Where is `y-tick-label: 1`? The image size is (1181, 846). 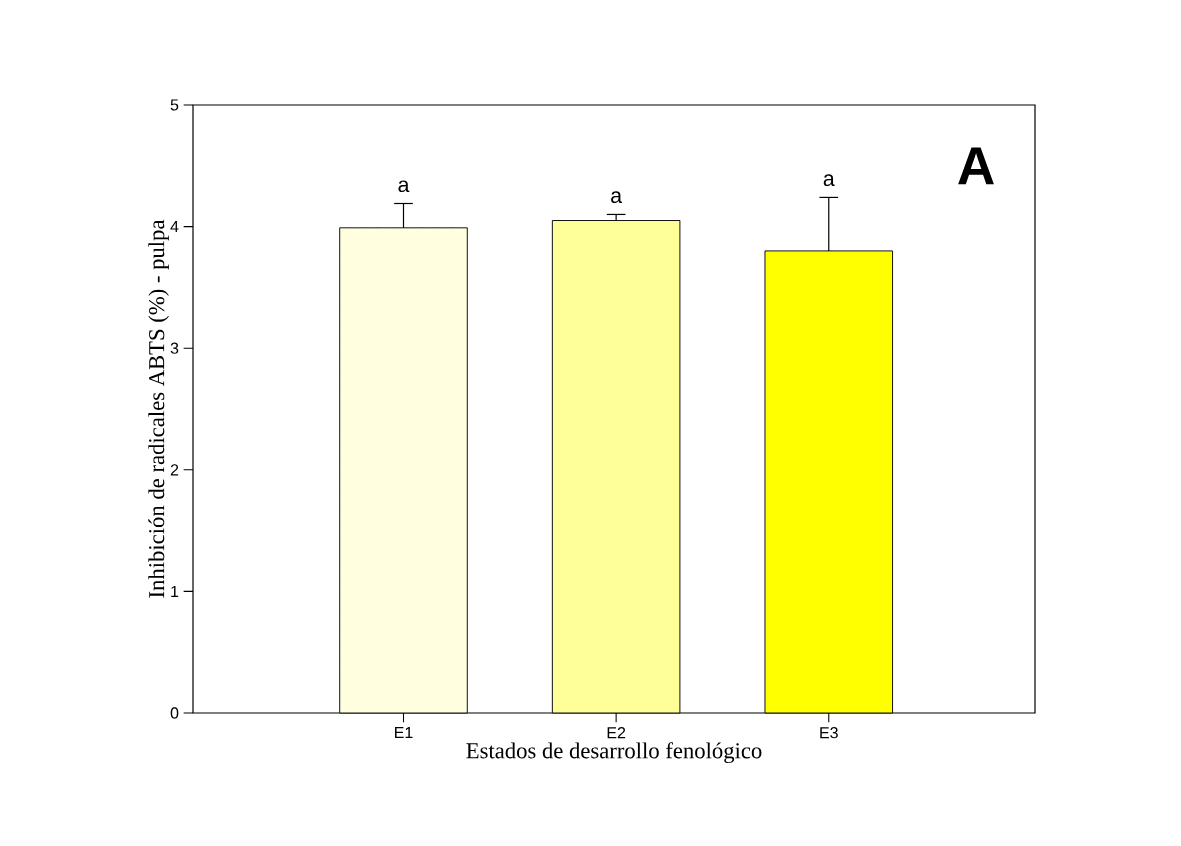
y-tick-label: 1 is located at coordinates (175, 591).